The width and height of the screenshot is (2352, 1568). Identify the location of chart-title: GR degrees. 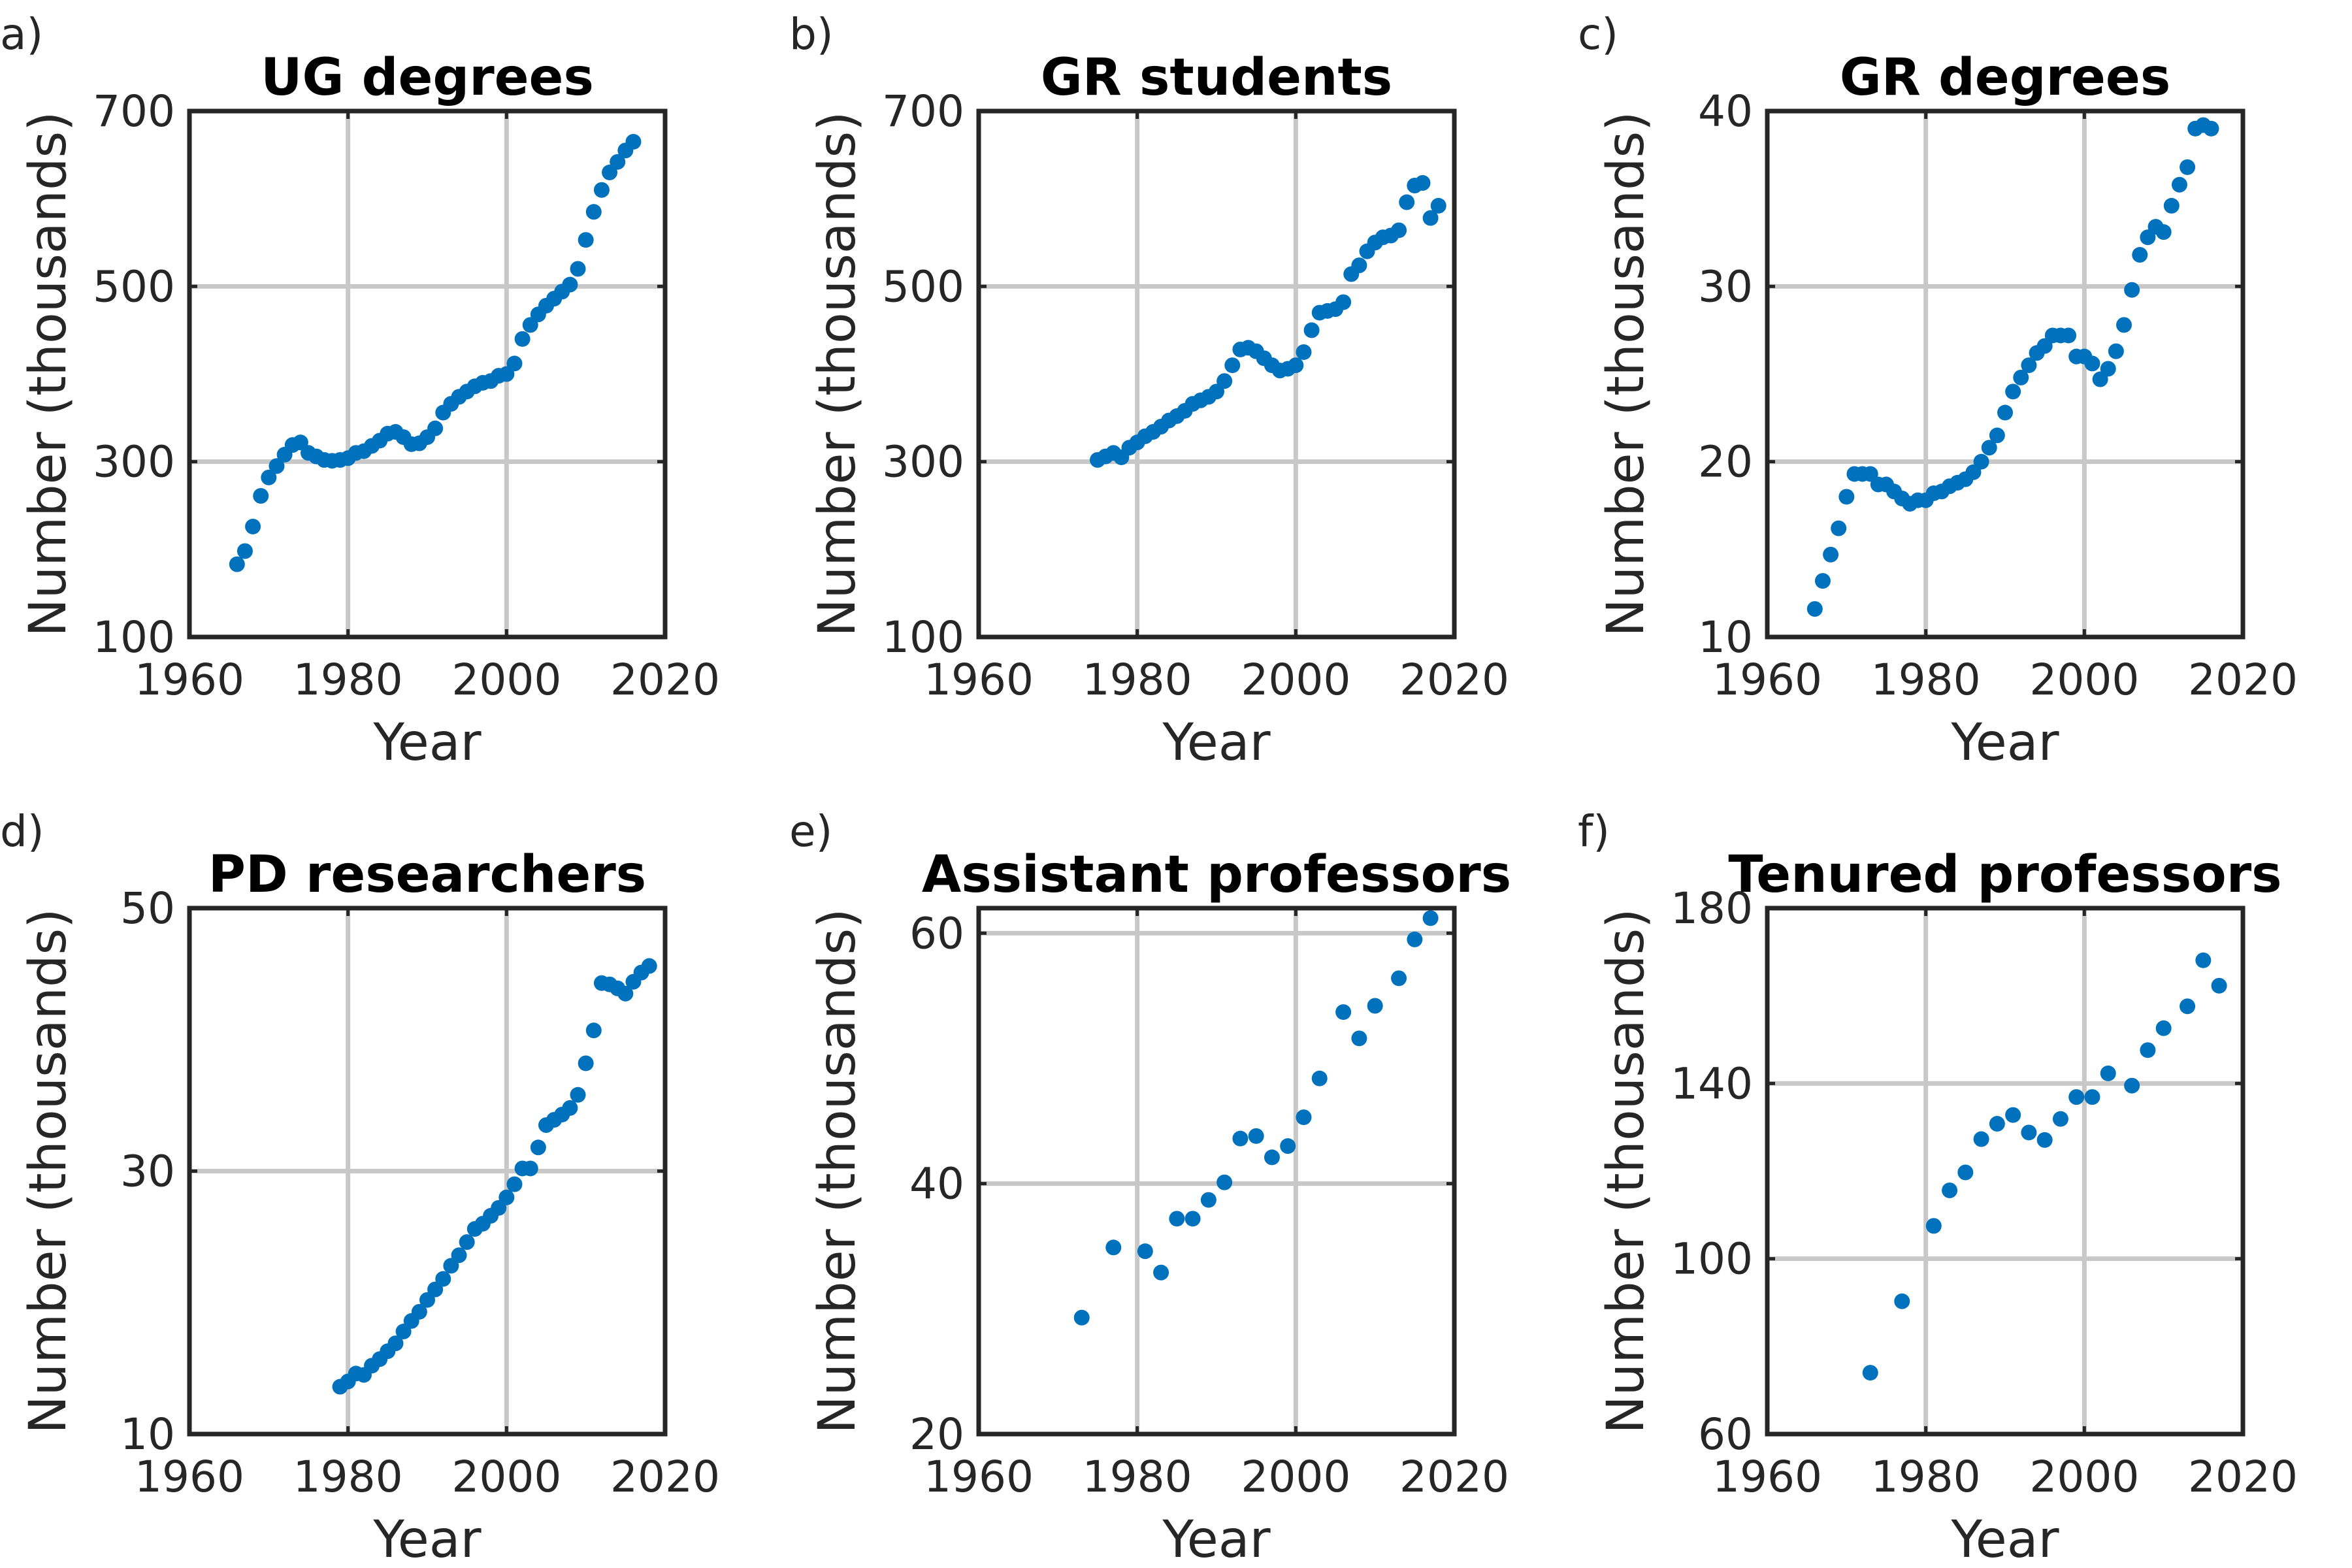
(2005, 77).